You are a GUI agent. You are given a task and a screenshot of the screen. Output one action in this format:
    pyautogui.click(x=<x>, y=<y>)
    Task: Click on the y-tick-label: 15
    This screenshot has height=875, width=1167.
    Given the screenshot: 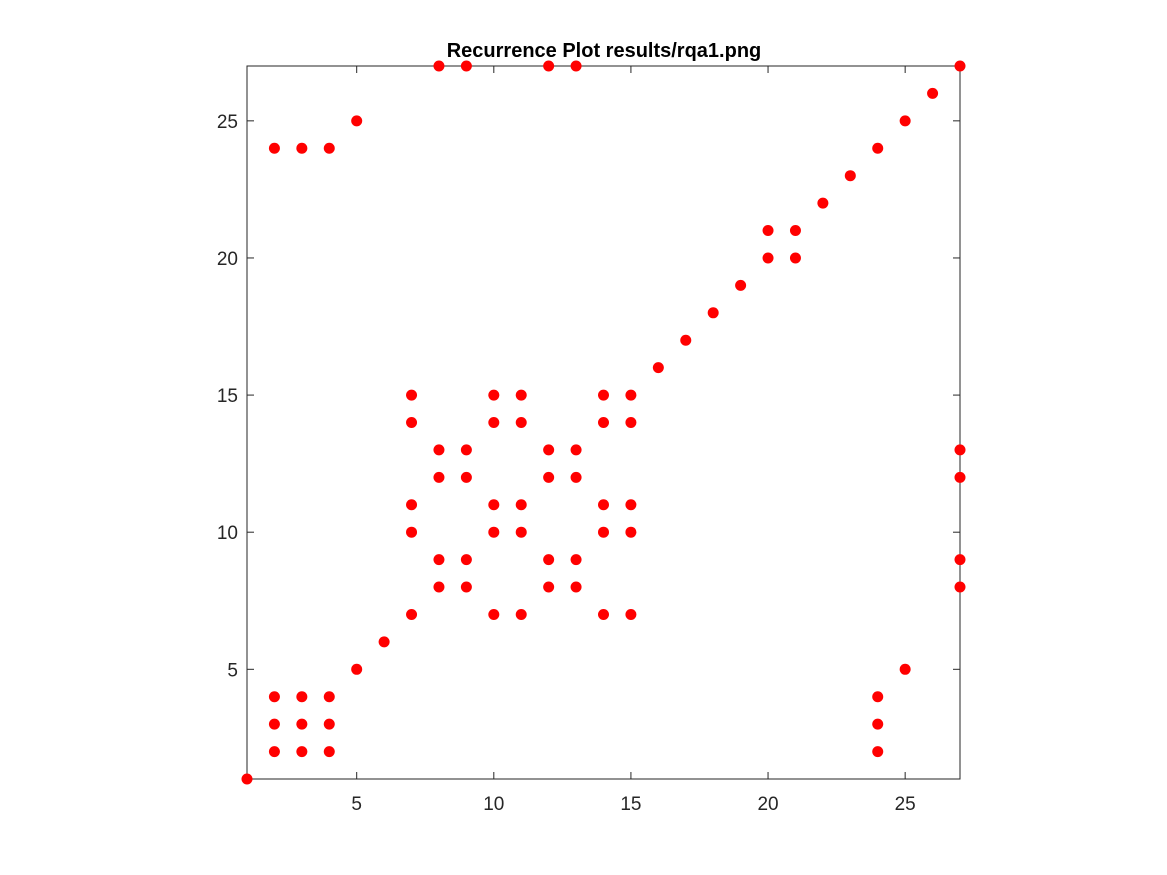 What is the action you would take?
    pyautogui.click(x=227, y=396)
    